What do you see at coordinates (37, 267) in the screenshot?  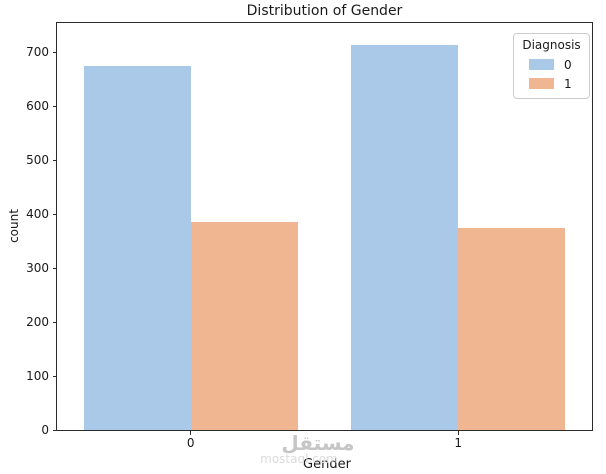 I see `y-tick-label-300: 300` at bounding box center [37, 267].